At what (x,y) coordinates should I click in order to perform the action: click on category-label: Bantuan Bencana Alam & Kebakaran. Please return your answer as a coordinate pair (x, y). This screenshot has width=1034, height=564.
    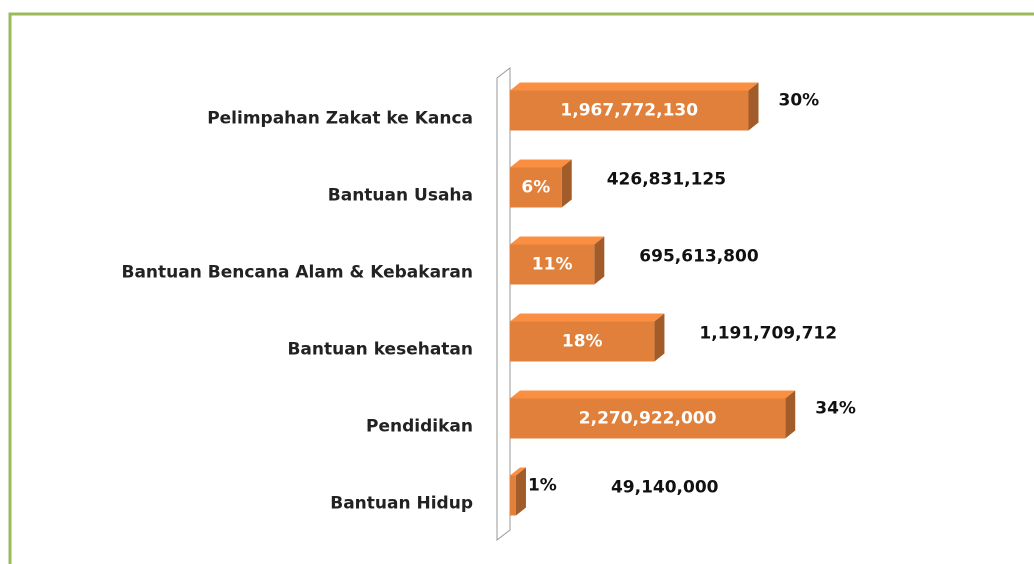
    Looking at the image, I should click on (298, 273).